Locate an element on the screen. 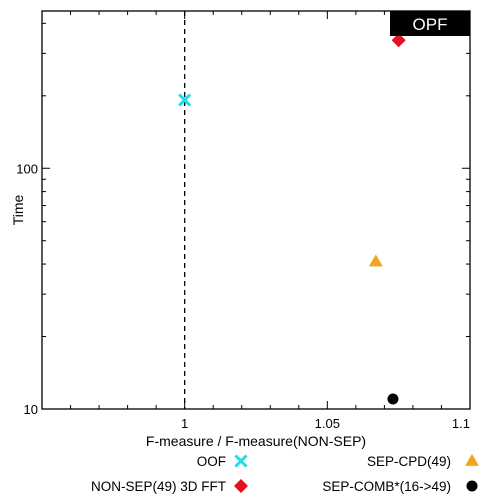  legend-label: SEP-COMB*(16->49) is located at coordinates (386, 486).